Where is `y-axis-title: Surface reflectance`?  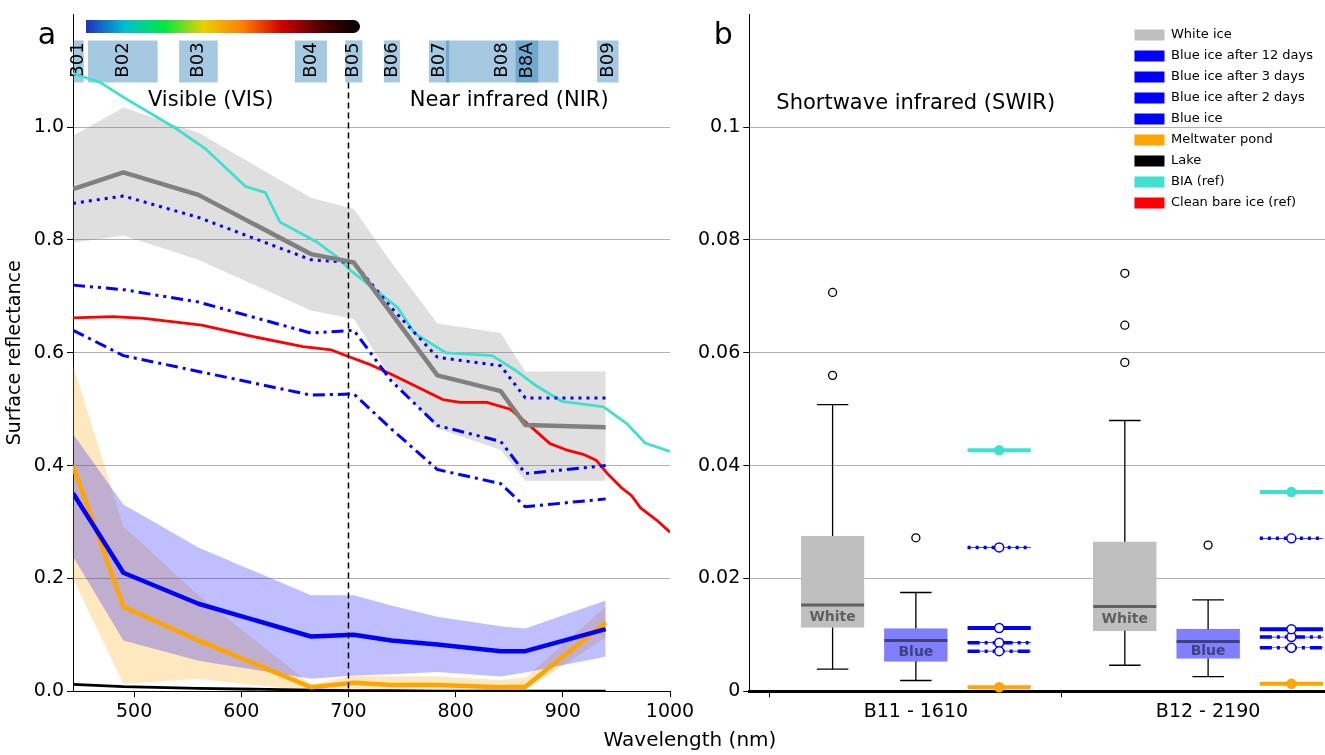
y-axis-title: Surface reflectance is located at coordinates (13, 353).